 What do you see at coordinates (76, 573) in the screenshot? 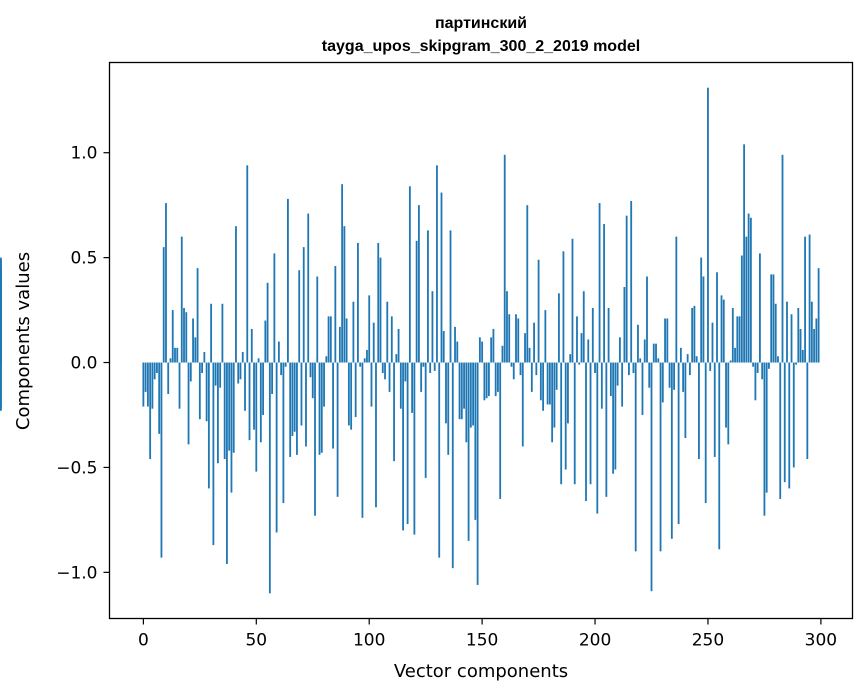
I see `y-tick-label: −1.0` at bounding box center [76, 573].